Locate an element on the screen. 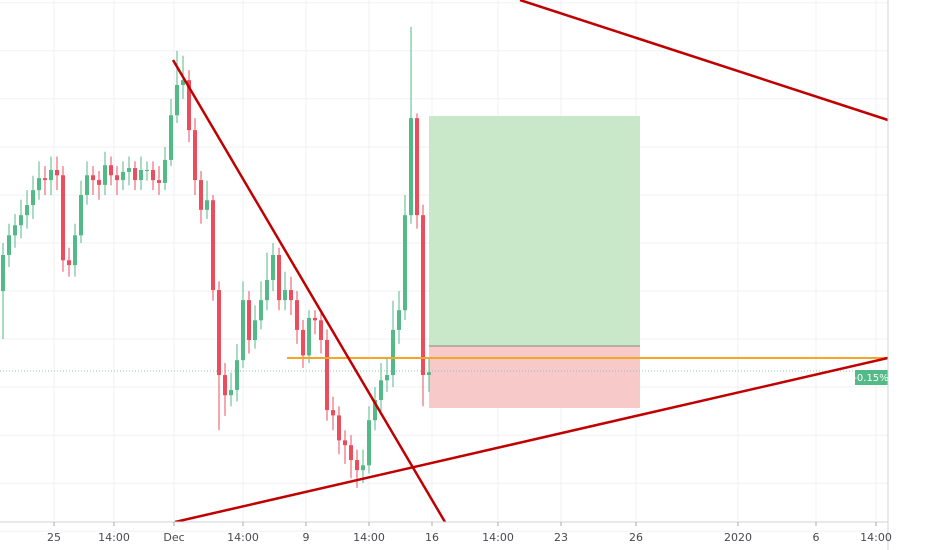  x-tick-label: 6 is located at coordinates (816, 537).